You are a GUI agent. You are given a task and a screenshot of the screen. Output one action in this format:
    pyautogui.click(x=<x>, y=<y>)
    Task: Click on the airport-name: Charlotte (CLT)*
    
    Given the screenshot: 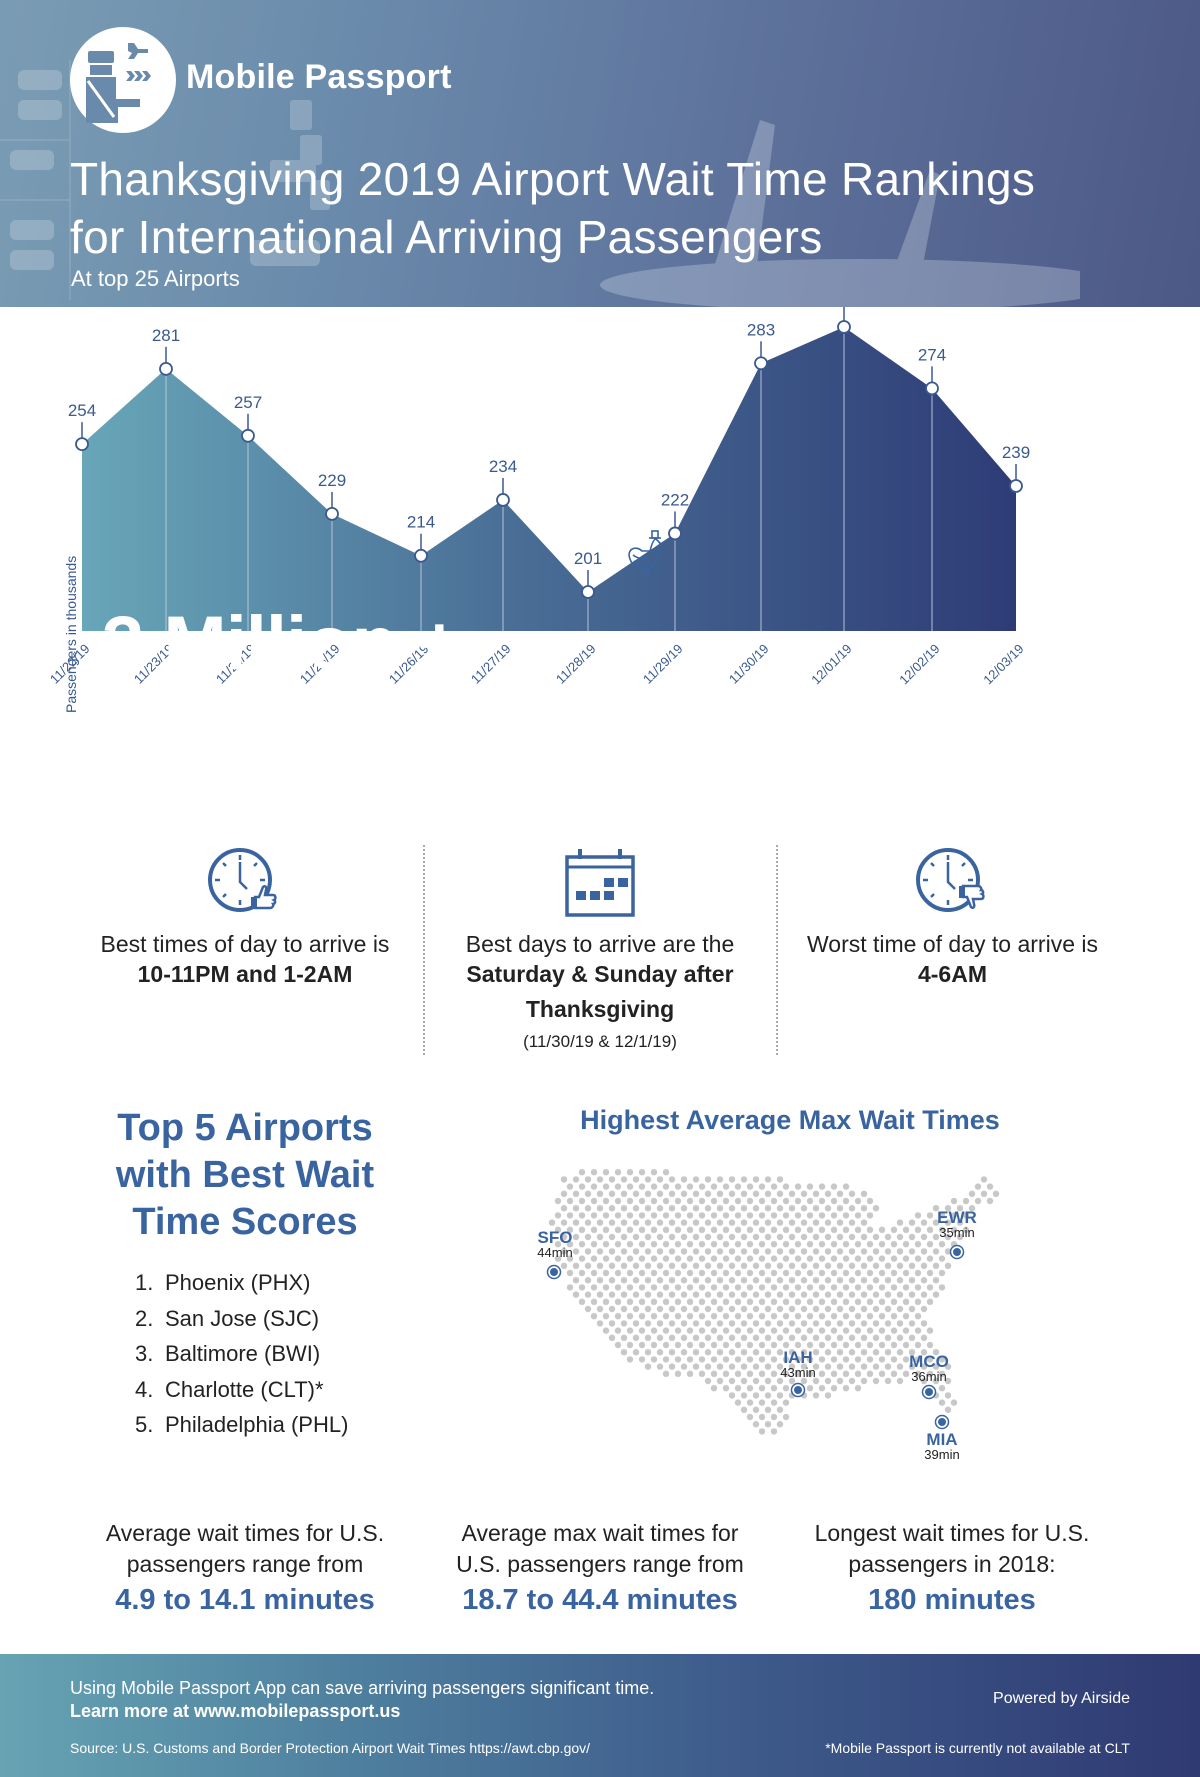 What is the action you would take?
    pyautogui.click(x=244, y=1389)
    